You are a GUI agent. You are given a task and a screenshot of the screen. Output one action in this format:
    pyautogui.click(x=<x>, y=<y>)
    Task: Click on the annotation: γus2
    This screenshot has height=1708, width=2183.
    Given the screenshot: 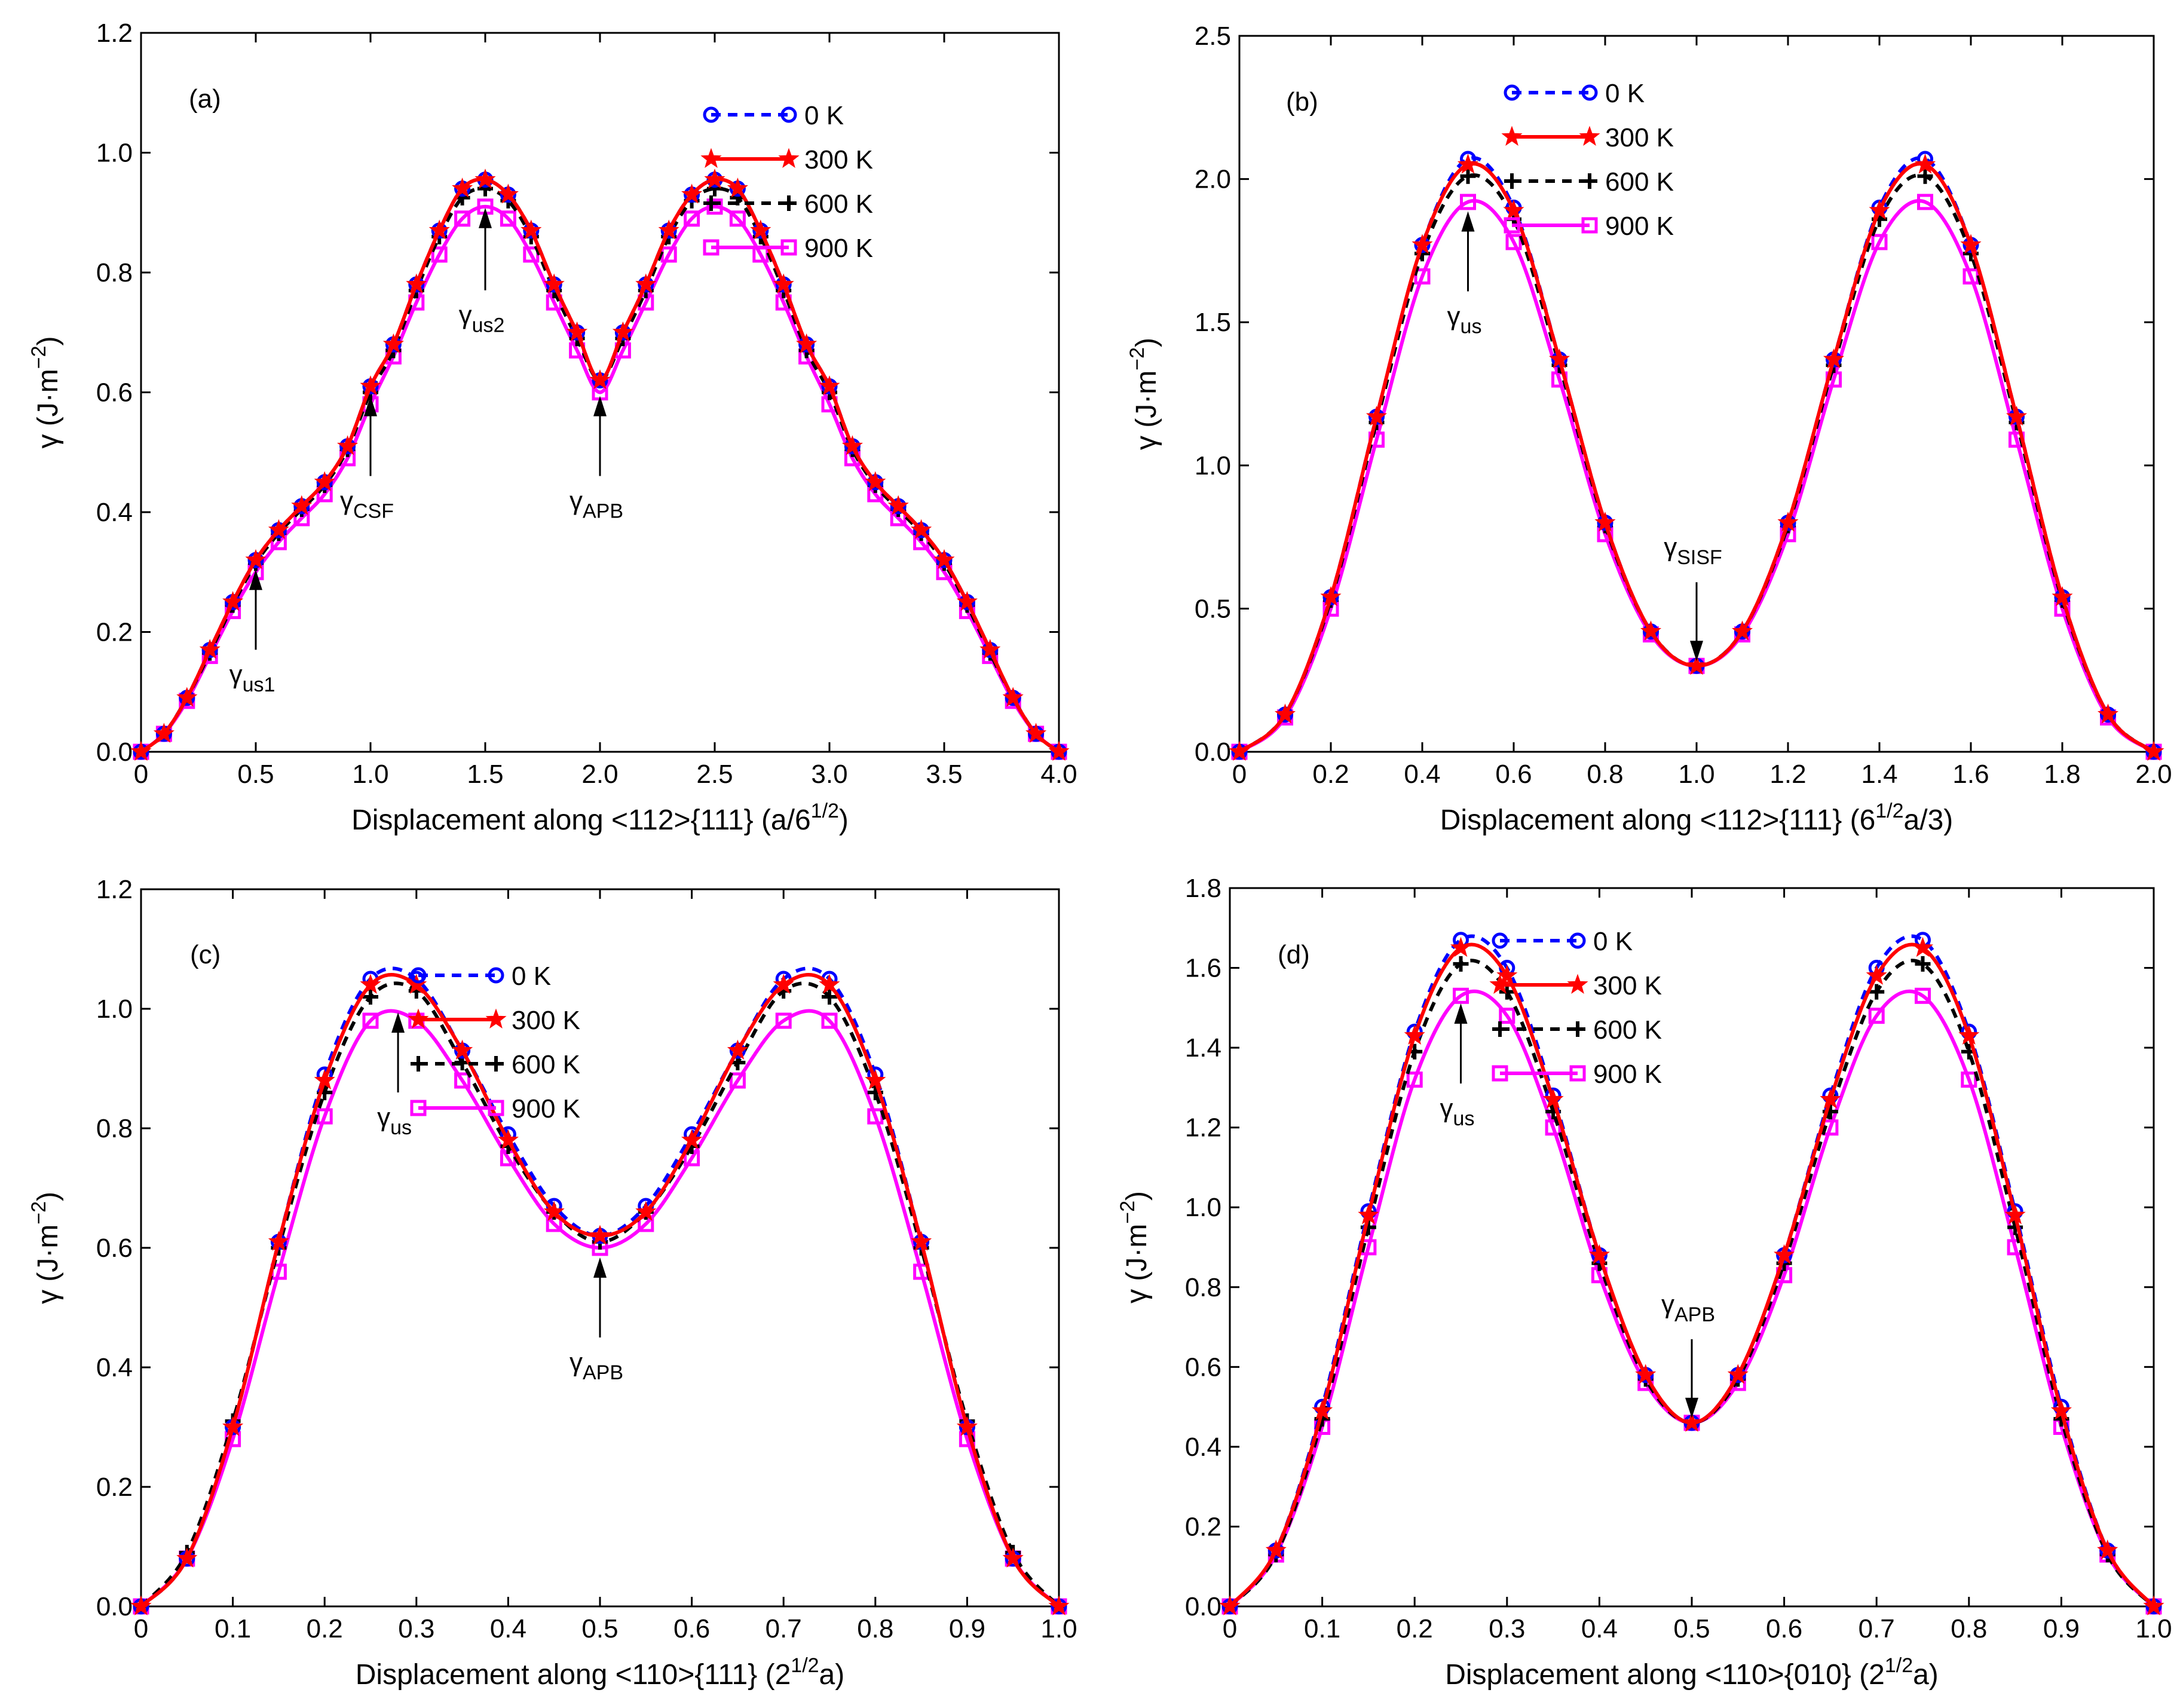 What is the action you would take?
    pyautogui.click(x=482, y=272)
    